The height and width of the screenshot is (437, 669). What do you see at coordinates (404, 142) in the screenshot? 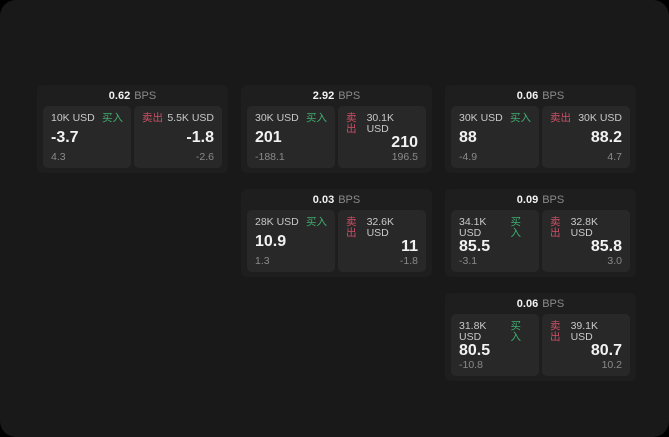
I see `sell-price: 210` at bounding box center [404, 142].